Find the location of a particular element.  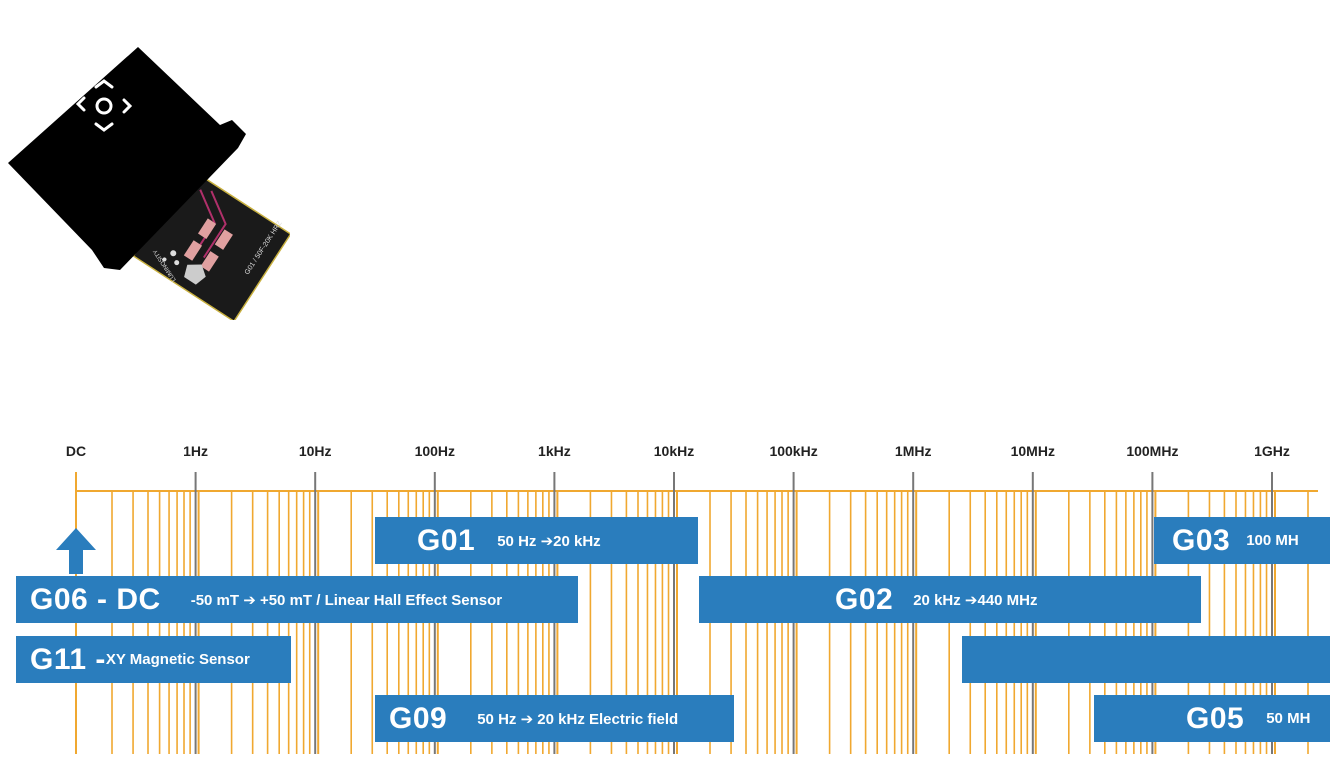

band-g03: G03 100 MH is located at coordinates (1242, 540).